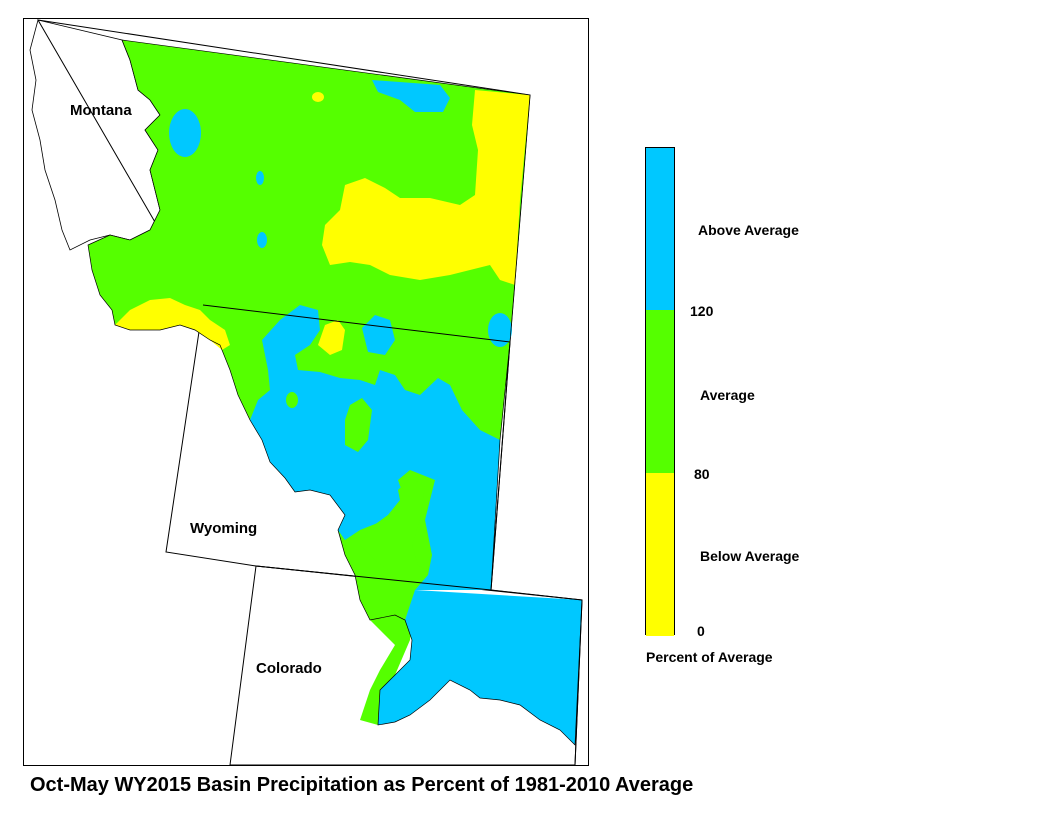 Image resolution: width=1056 pixels, height=816 pixels. What do you see at coordinates (660, 229) in the screenshot?
I see `legend-swatch-above` at bounding box center [660, 229].